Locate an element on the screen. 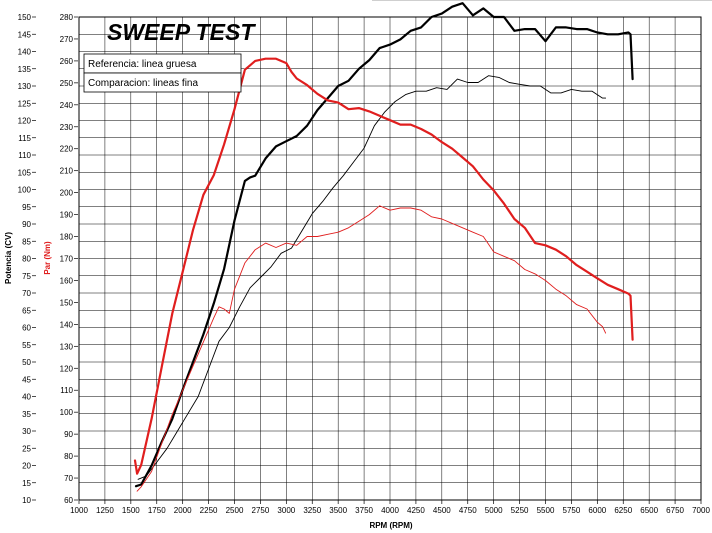 Image resolution: width=712 pixels, height=533 pixels. rpm-tick-label: 5000 is located at coordinates (494, 510).